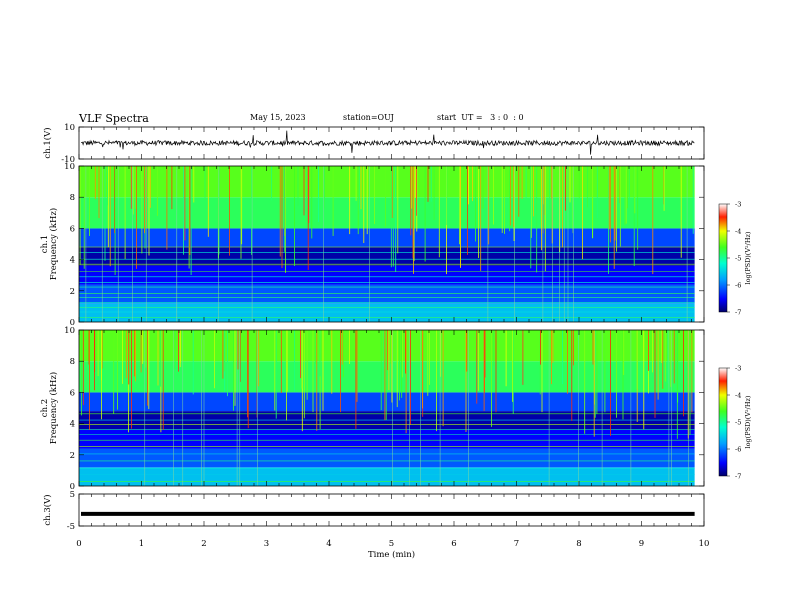 This screenshot has width=792, height=612. Describe the element at coordinates (723, 258) in the screenshot. I see `ch1-colorbar` at that location.